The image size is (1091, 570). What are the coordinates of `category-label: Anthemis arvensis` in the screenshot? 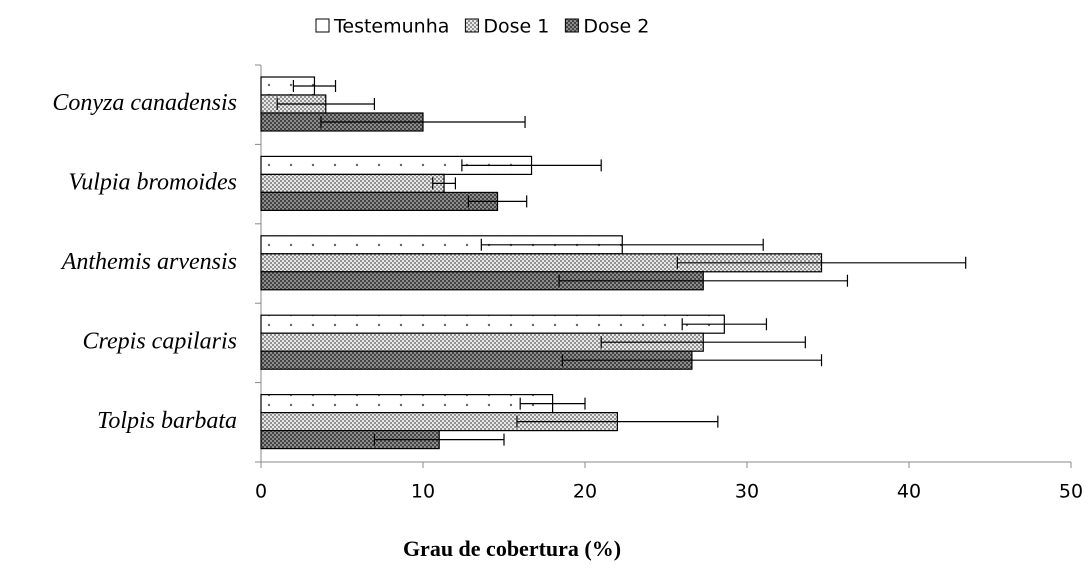 It's located at (148, 262).